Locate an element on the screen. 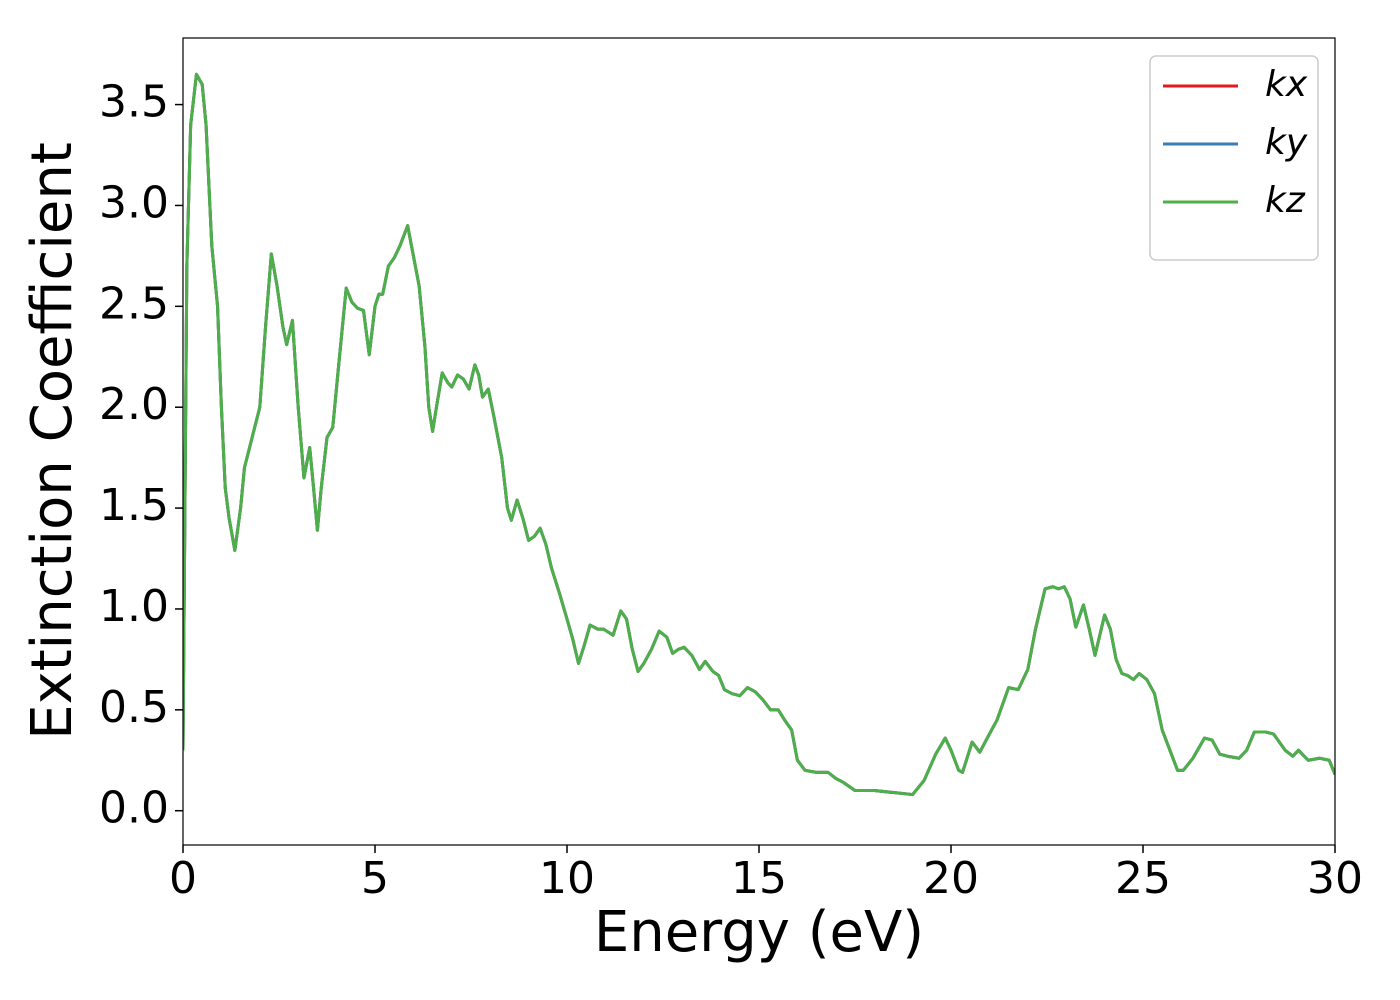  y-axis-label: Extinction Coefficient is located at coordinates (52, 441).